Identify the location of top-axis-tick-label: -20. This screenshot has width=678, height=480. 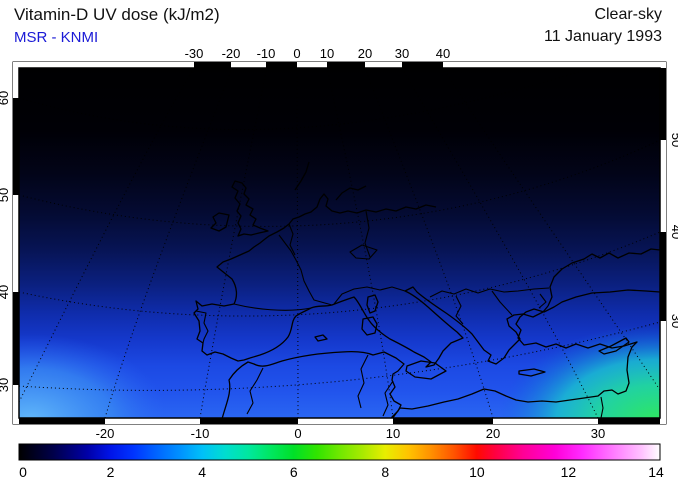
(231, 53).